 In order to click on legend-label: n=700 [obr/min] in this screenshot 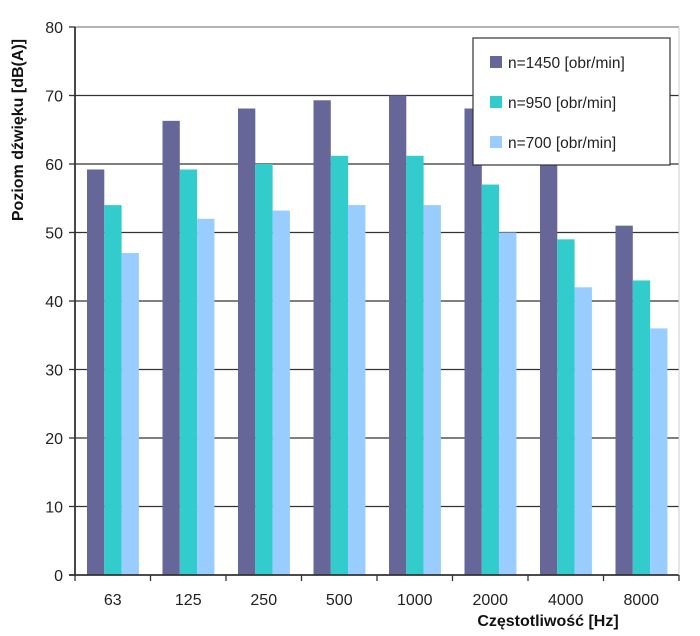, I will do `click(562, 143)`.